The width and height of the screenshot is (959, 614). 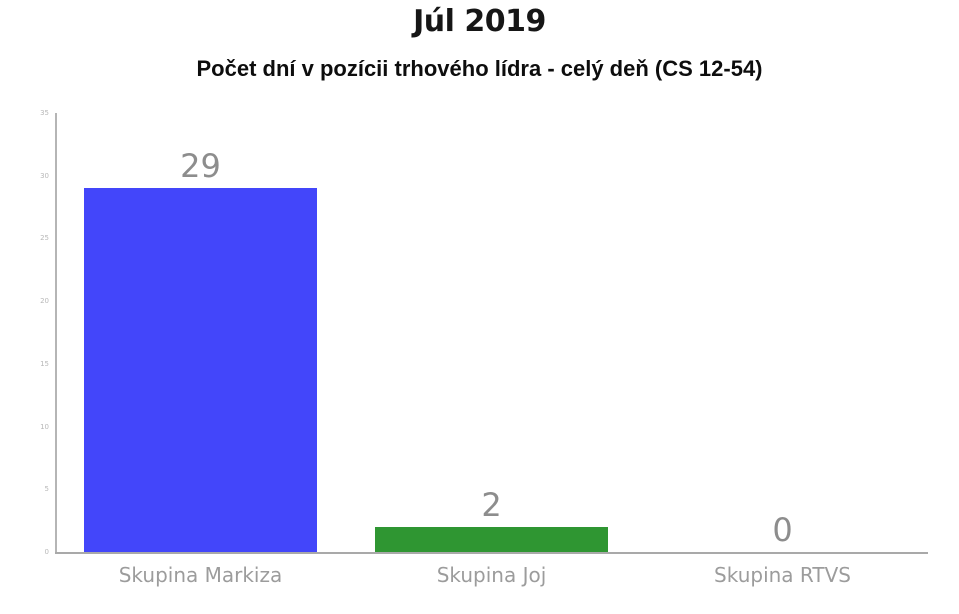 I want to click on chart-title: Júl 2019, so click(x=479, y=21).